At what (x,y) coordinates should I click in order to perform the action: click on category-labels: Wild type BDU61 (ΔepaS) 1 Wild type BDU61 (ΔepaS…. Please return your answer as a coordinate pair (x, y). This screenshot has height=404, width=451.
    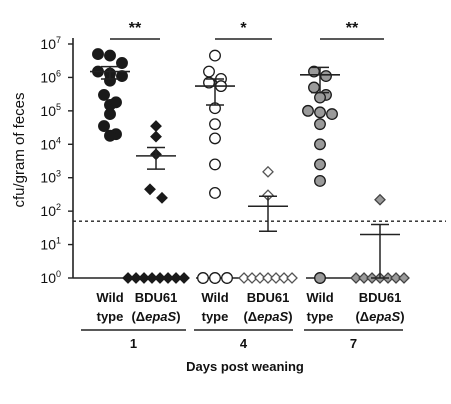
    Looking at the image, I should click on (243, 320).